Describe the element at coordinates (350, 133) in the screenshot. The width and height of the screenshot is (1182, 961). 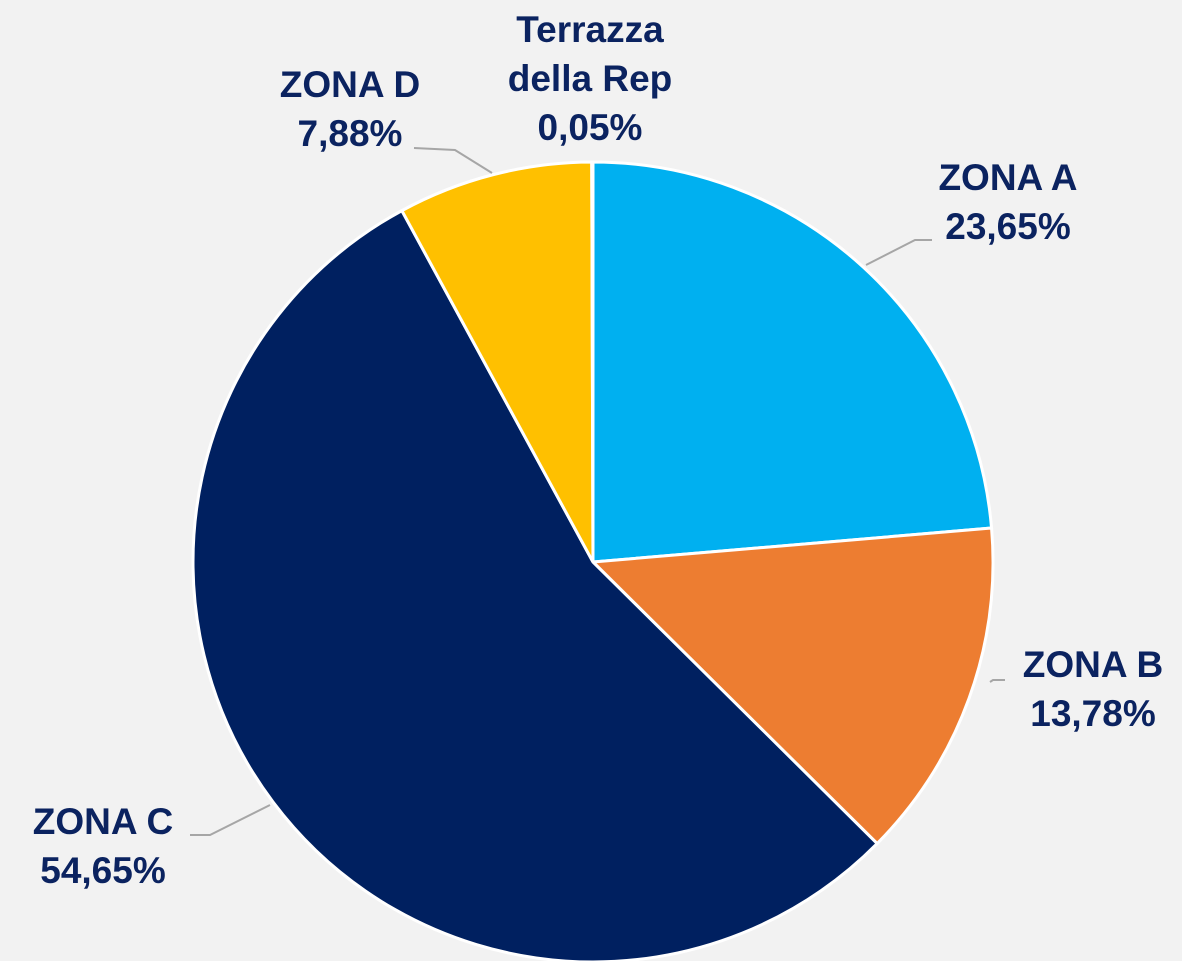
I see `value-label: 7,88%` at that location.